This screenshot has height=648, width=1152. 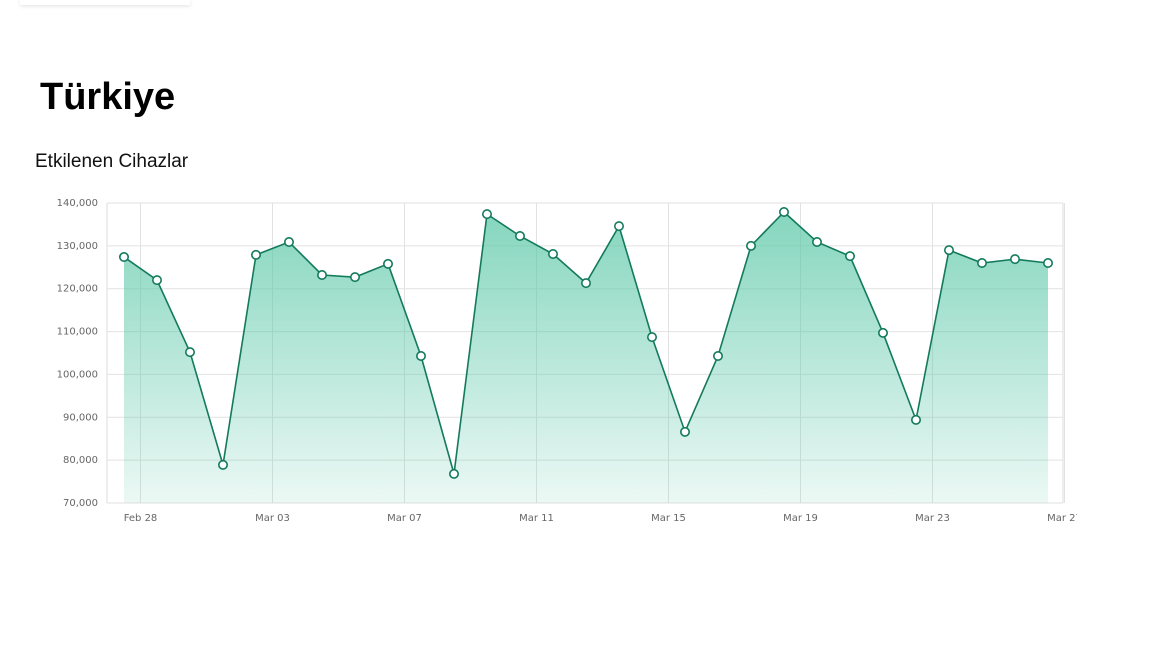 What do you see at coordinates (80, 417) in the screenshot?
I see `y-tick-label: 90,000` at bounding box center [80, 417].